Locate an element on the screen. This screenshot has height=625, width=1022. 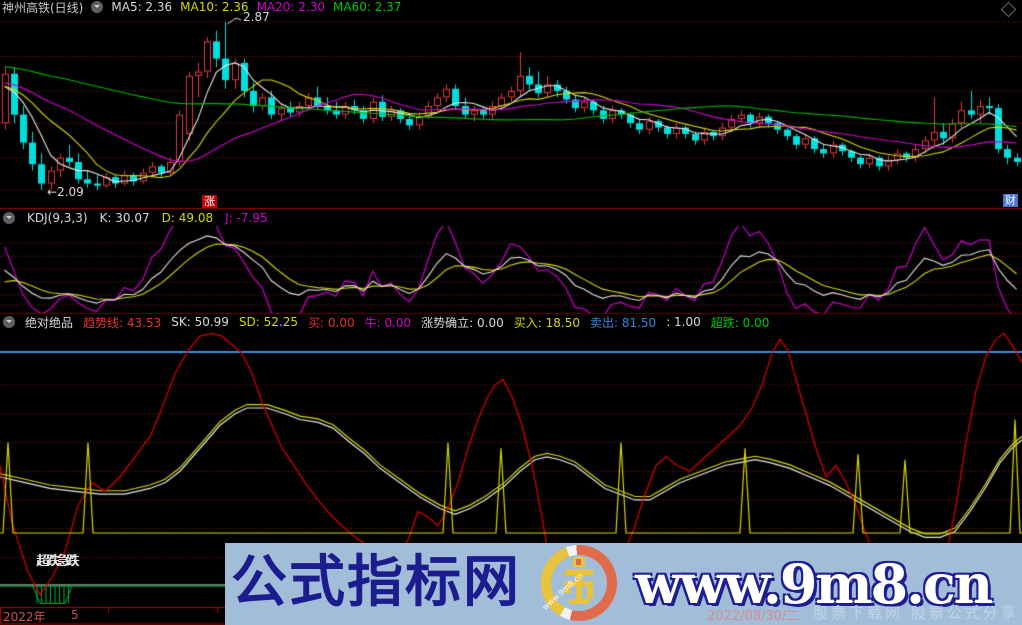
buy-level-value: 买入: 18.50 is located at coordinates (546, 322).